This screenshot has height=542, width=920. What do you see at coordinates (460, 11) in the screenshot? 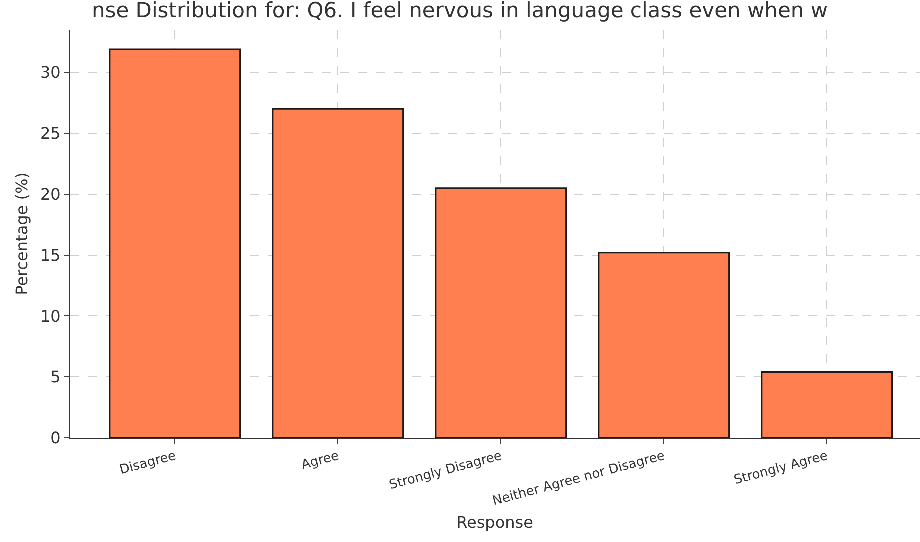
I see `chart-title: nse Distribution for: Q6. I feel nervous in language class even when w` at bounding box center [460, 11].